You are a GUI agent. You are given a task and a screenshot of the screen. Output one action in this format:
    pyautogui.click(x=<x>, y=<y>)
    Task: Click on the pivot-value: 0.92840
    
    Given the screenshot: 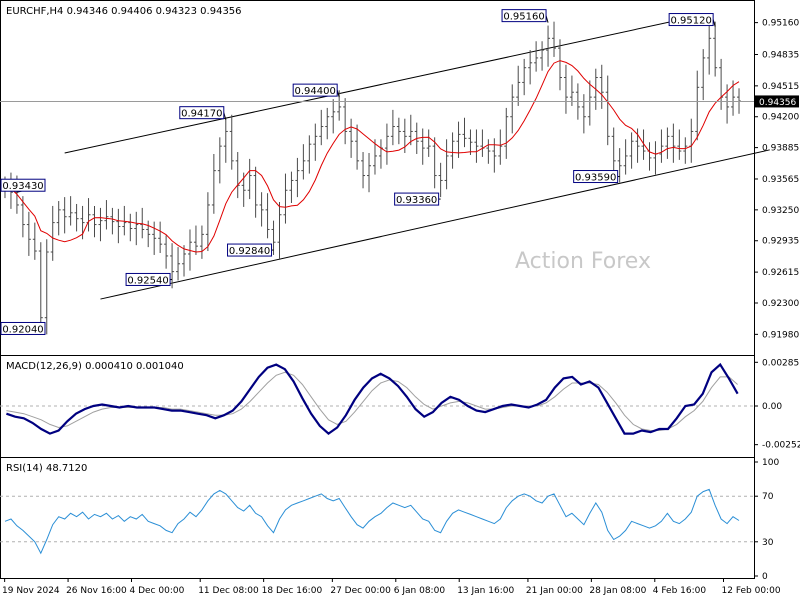 What is the action you would take?
    pyautogui.click(x=249, y=251)
    